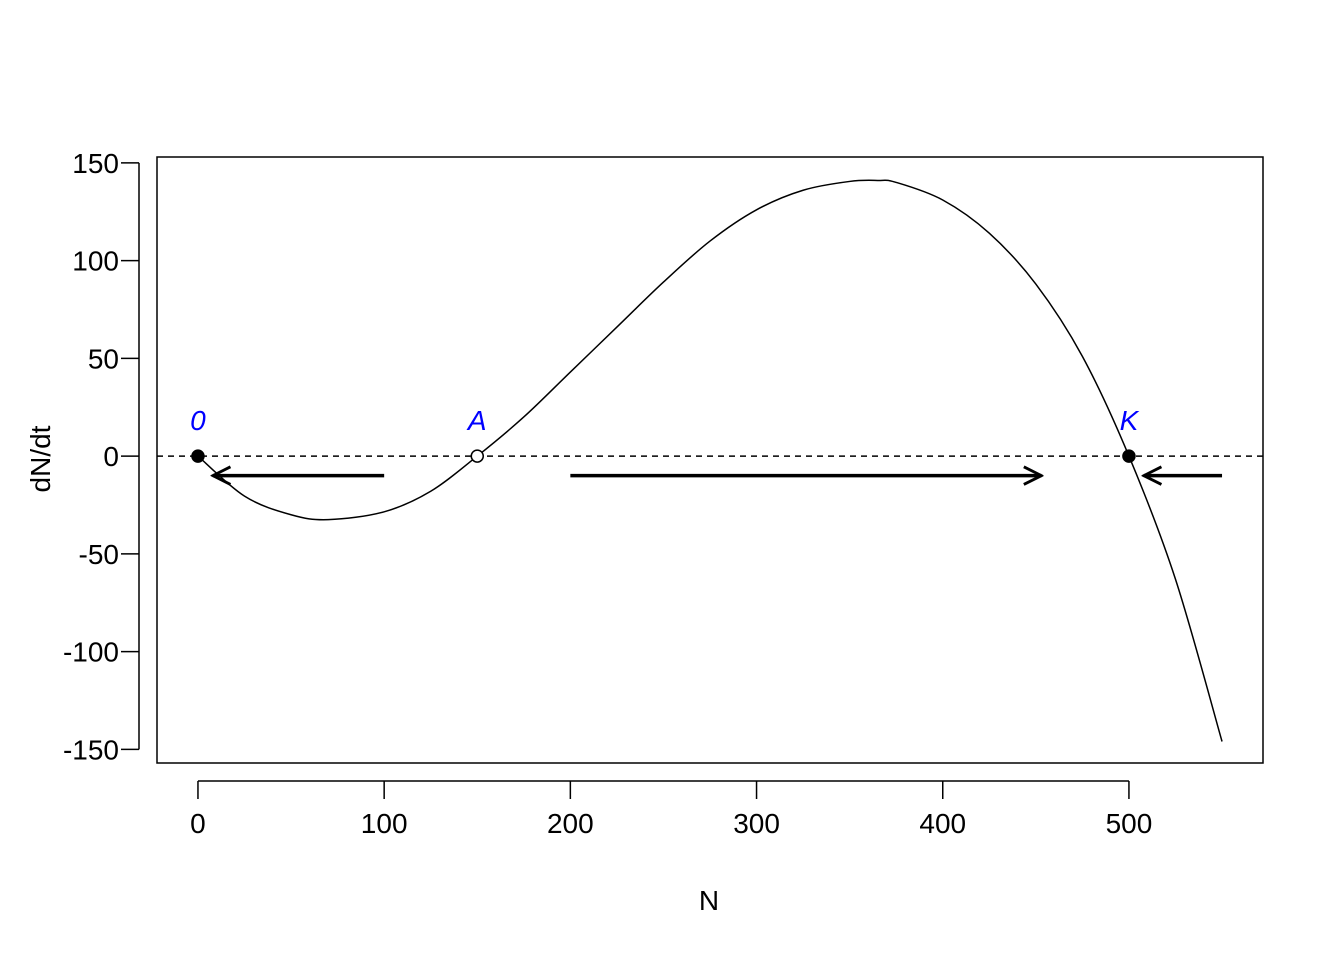 The image size is (1344, 960). I want to click on x-tick-label: 500, so click(1129, 823).